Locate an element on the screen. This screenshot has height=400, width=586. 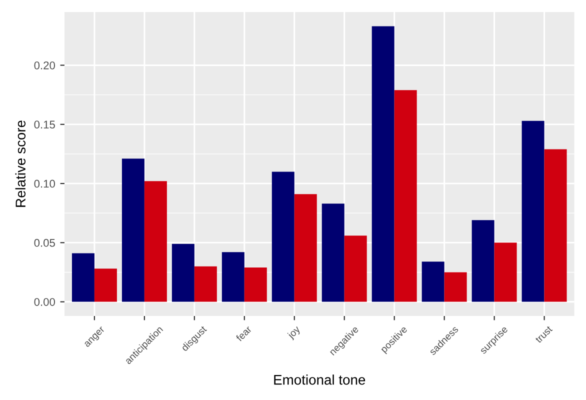
y-tick-label: 0.05 is located at coordinates (44, 242).